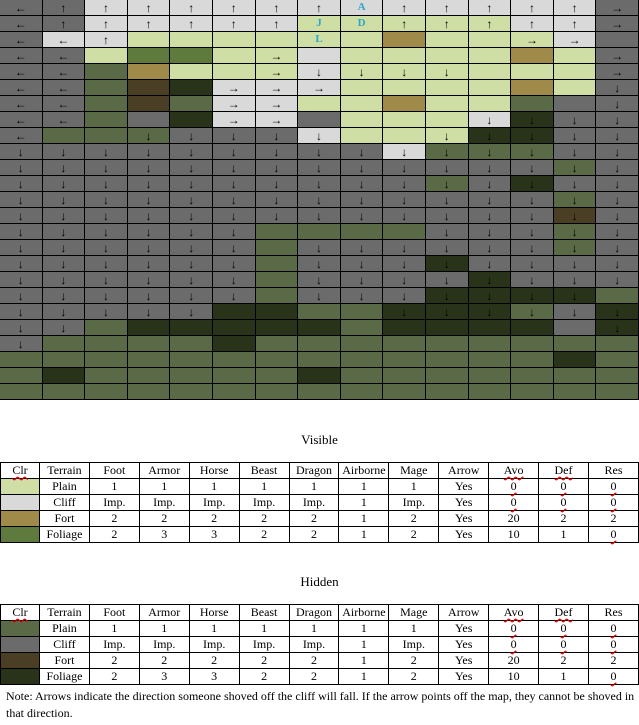 This screenshot has width=639, height=725. I want to click on column-header: Avo, so click(514, 470).